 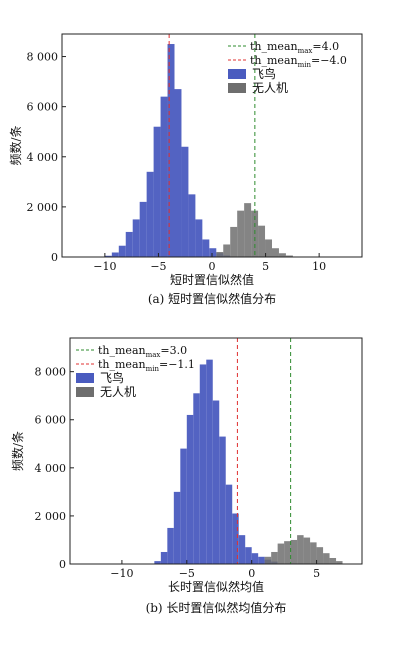 I want to click on legend-value: =−1.1, so click(x=177, y=364).